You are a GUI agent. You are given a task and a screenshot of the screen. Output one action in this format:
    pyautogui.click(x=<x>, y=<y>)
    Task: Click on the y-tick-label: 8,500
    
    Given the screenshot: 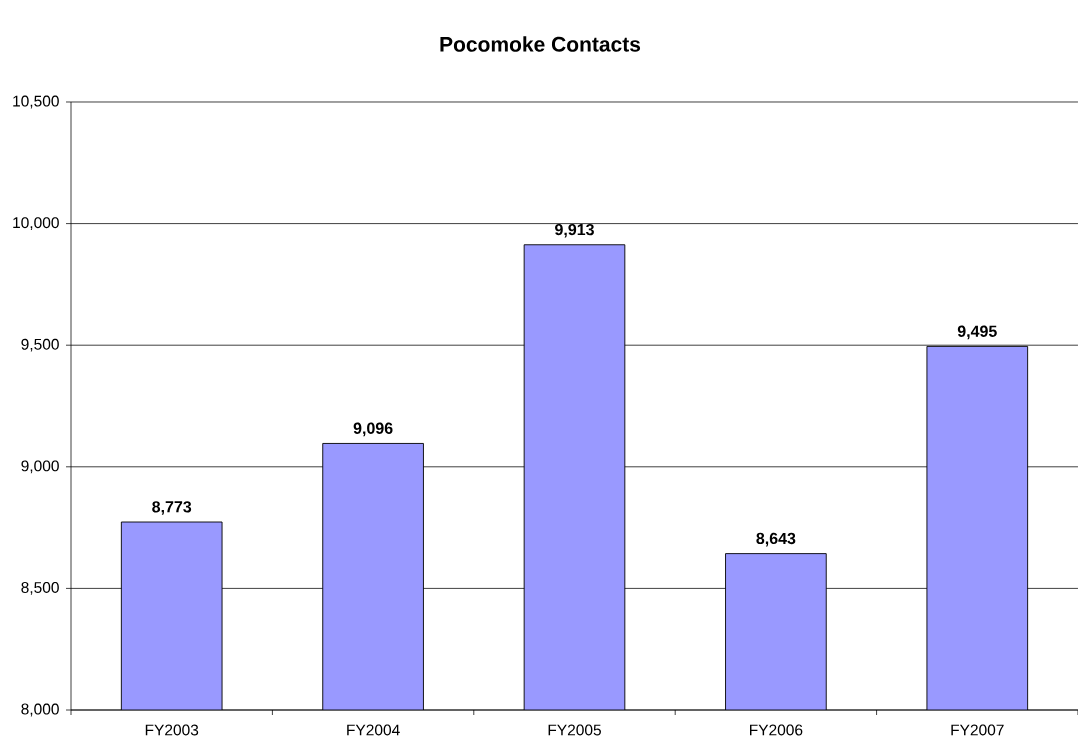 What is the action you would take?
    pyautogui.click(x=40, y=588)
    